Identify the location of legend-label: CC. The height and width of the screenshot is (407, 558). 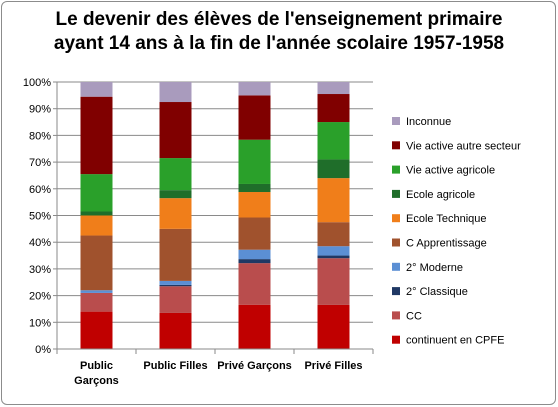
(414, 316).